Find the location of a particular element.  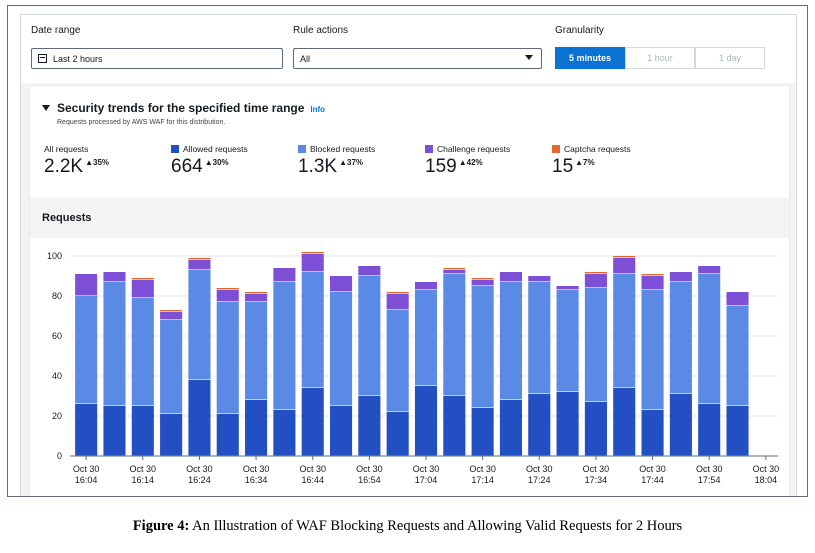

rule-actions-label: Rule actions is located at coordinates (321, 30).